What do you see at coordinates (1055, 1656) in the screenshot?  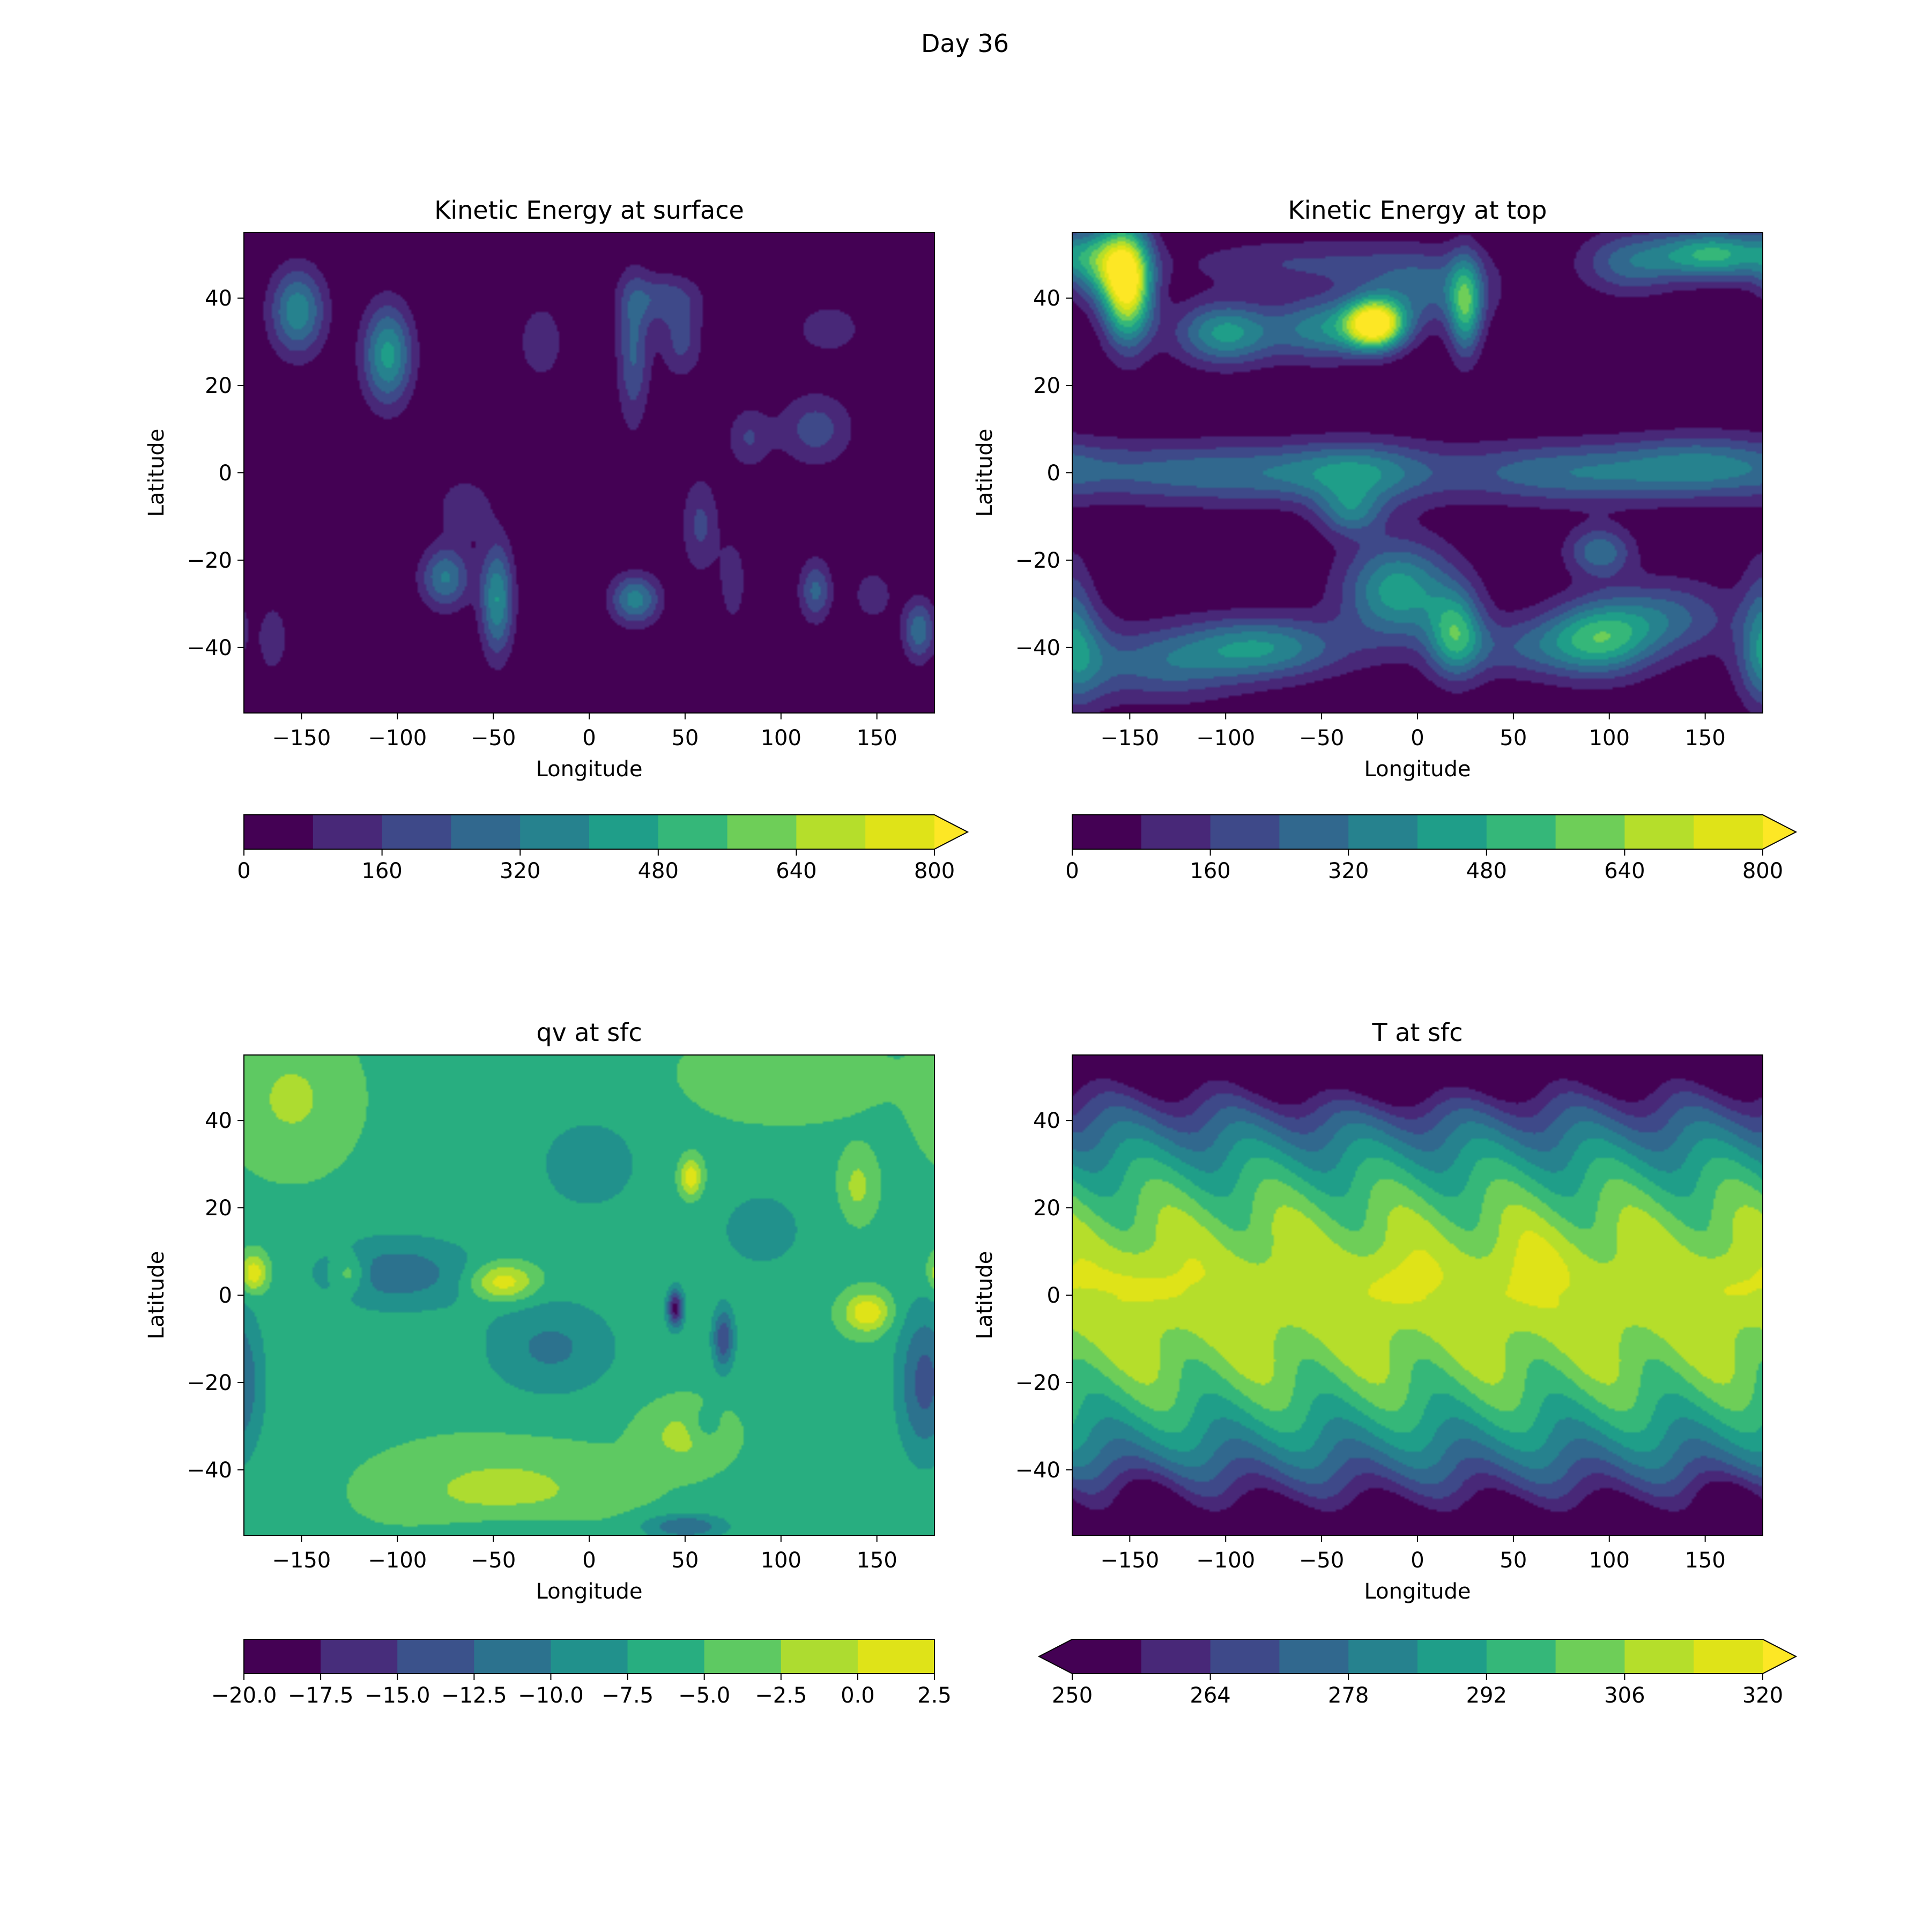 I see `colorbar-extend-min` at bounding box center [1055, 1656].